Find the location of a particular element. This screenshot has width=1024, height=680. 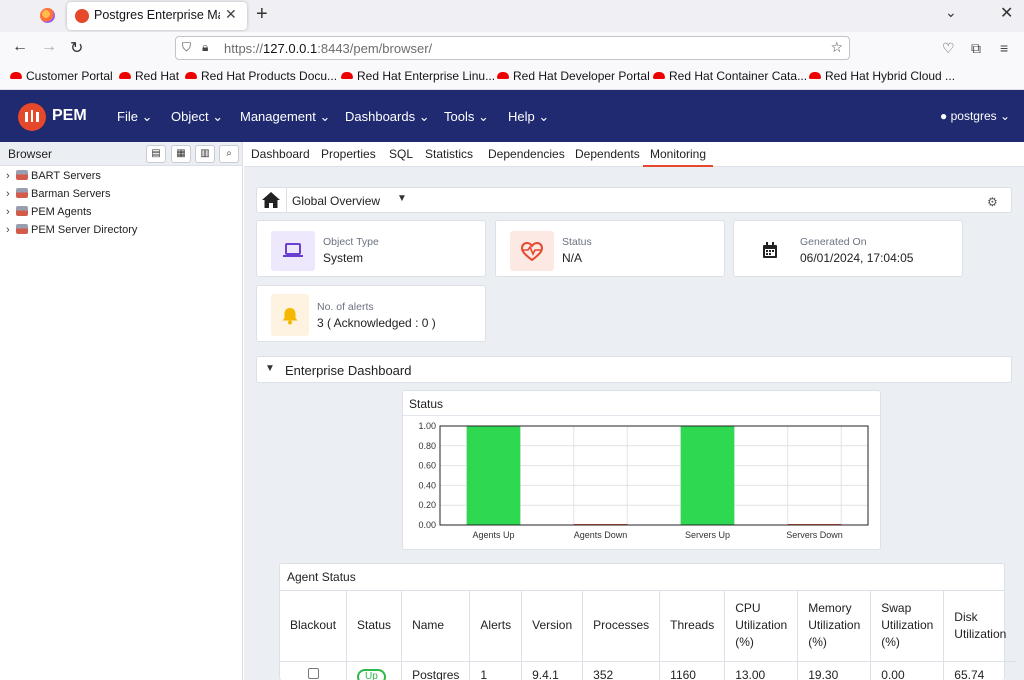

generated-on-card: Generated On 06/01/2024, 17:04:05 is located at coordinates (848, 248).